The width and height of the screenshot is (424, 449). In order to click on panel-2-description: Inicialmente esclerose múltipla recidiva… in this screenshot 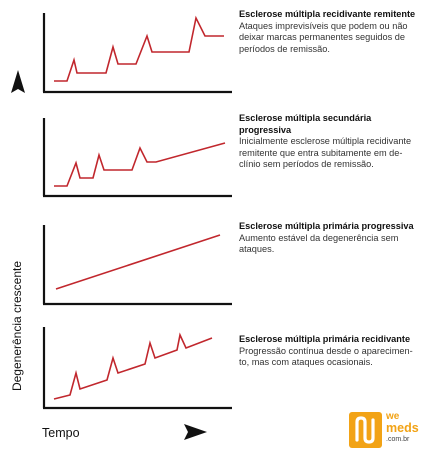, I will do `click(325, 152)`.